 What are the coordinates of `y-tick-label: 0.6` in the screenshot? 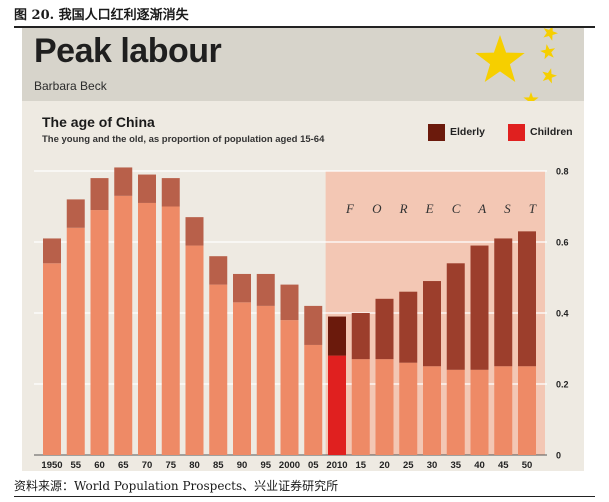 It's located at (562, 243).